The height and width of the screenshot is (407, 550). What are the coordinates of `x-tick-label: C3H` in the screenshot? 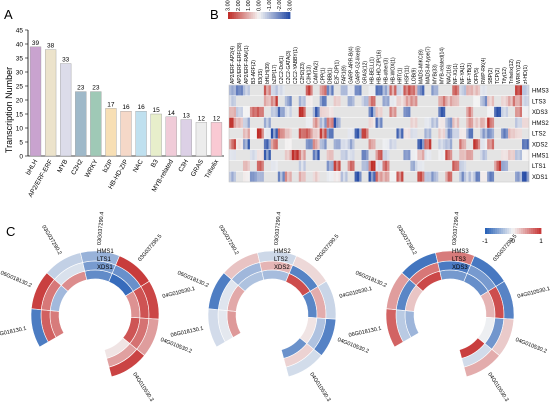 It's located at (183, 165).